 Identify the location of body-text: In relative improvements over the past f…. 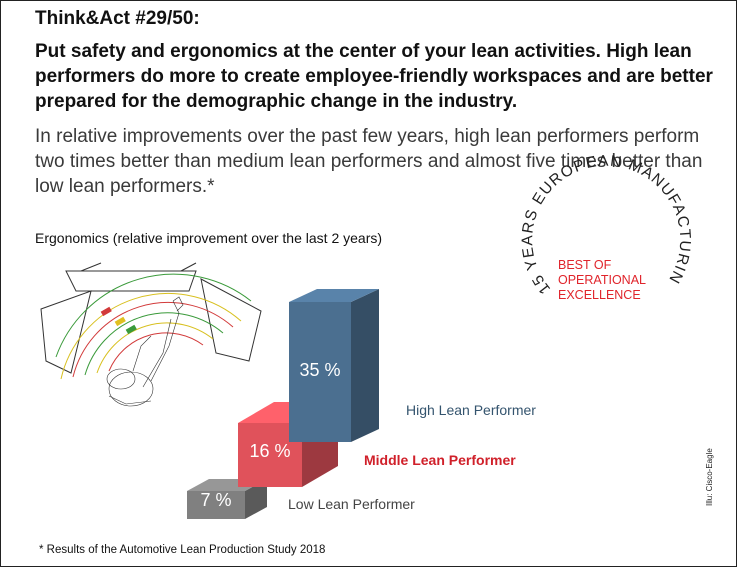
(369, 161).